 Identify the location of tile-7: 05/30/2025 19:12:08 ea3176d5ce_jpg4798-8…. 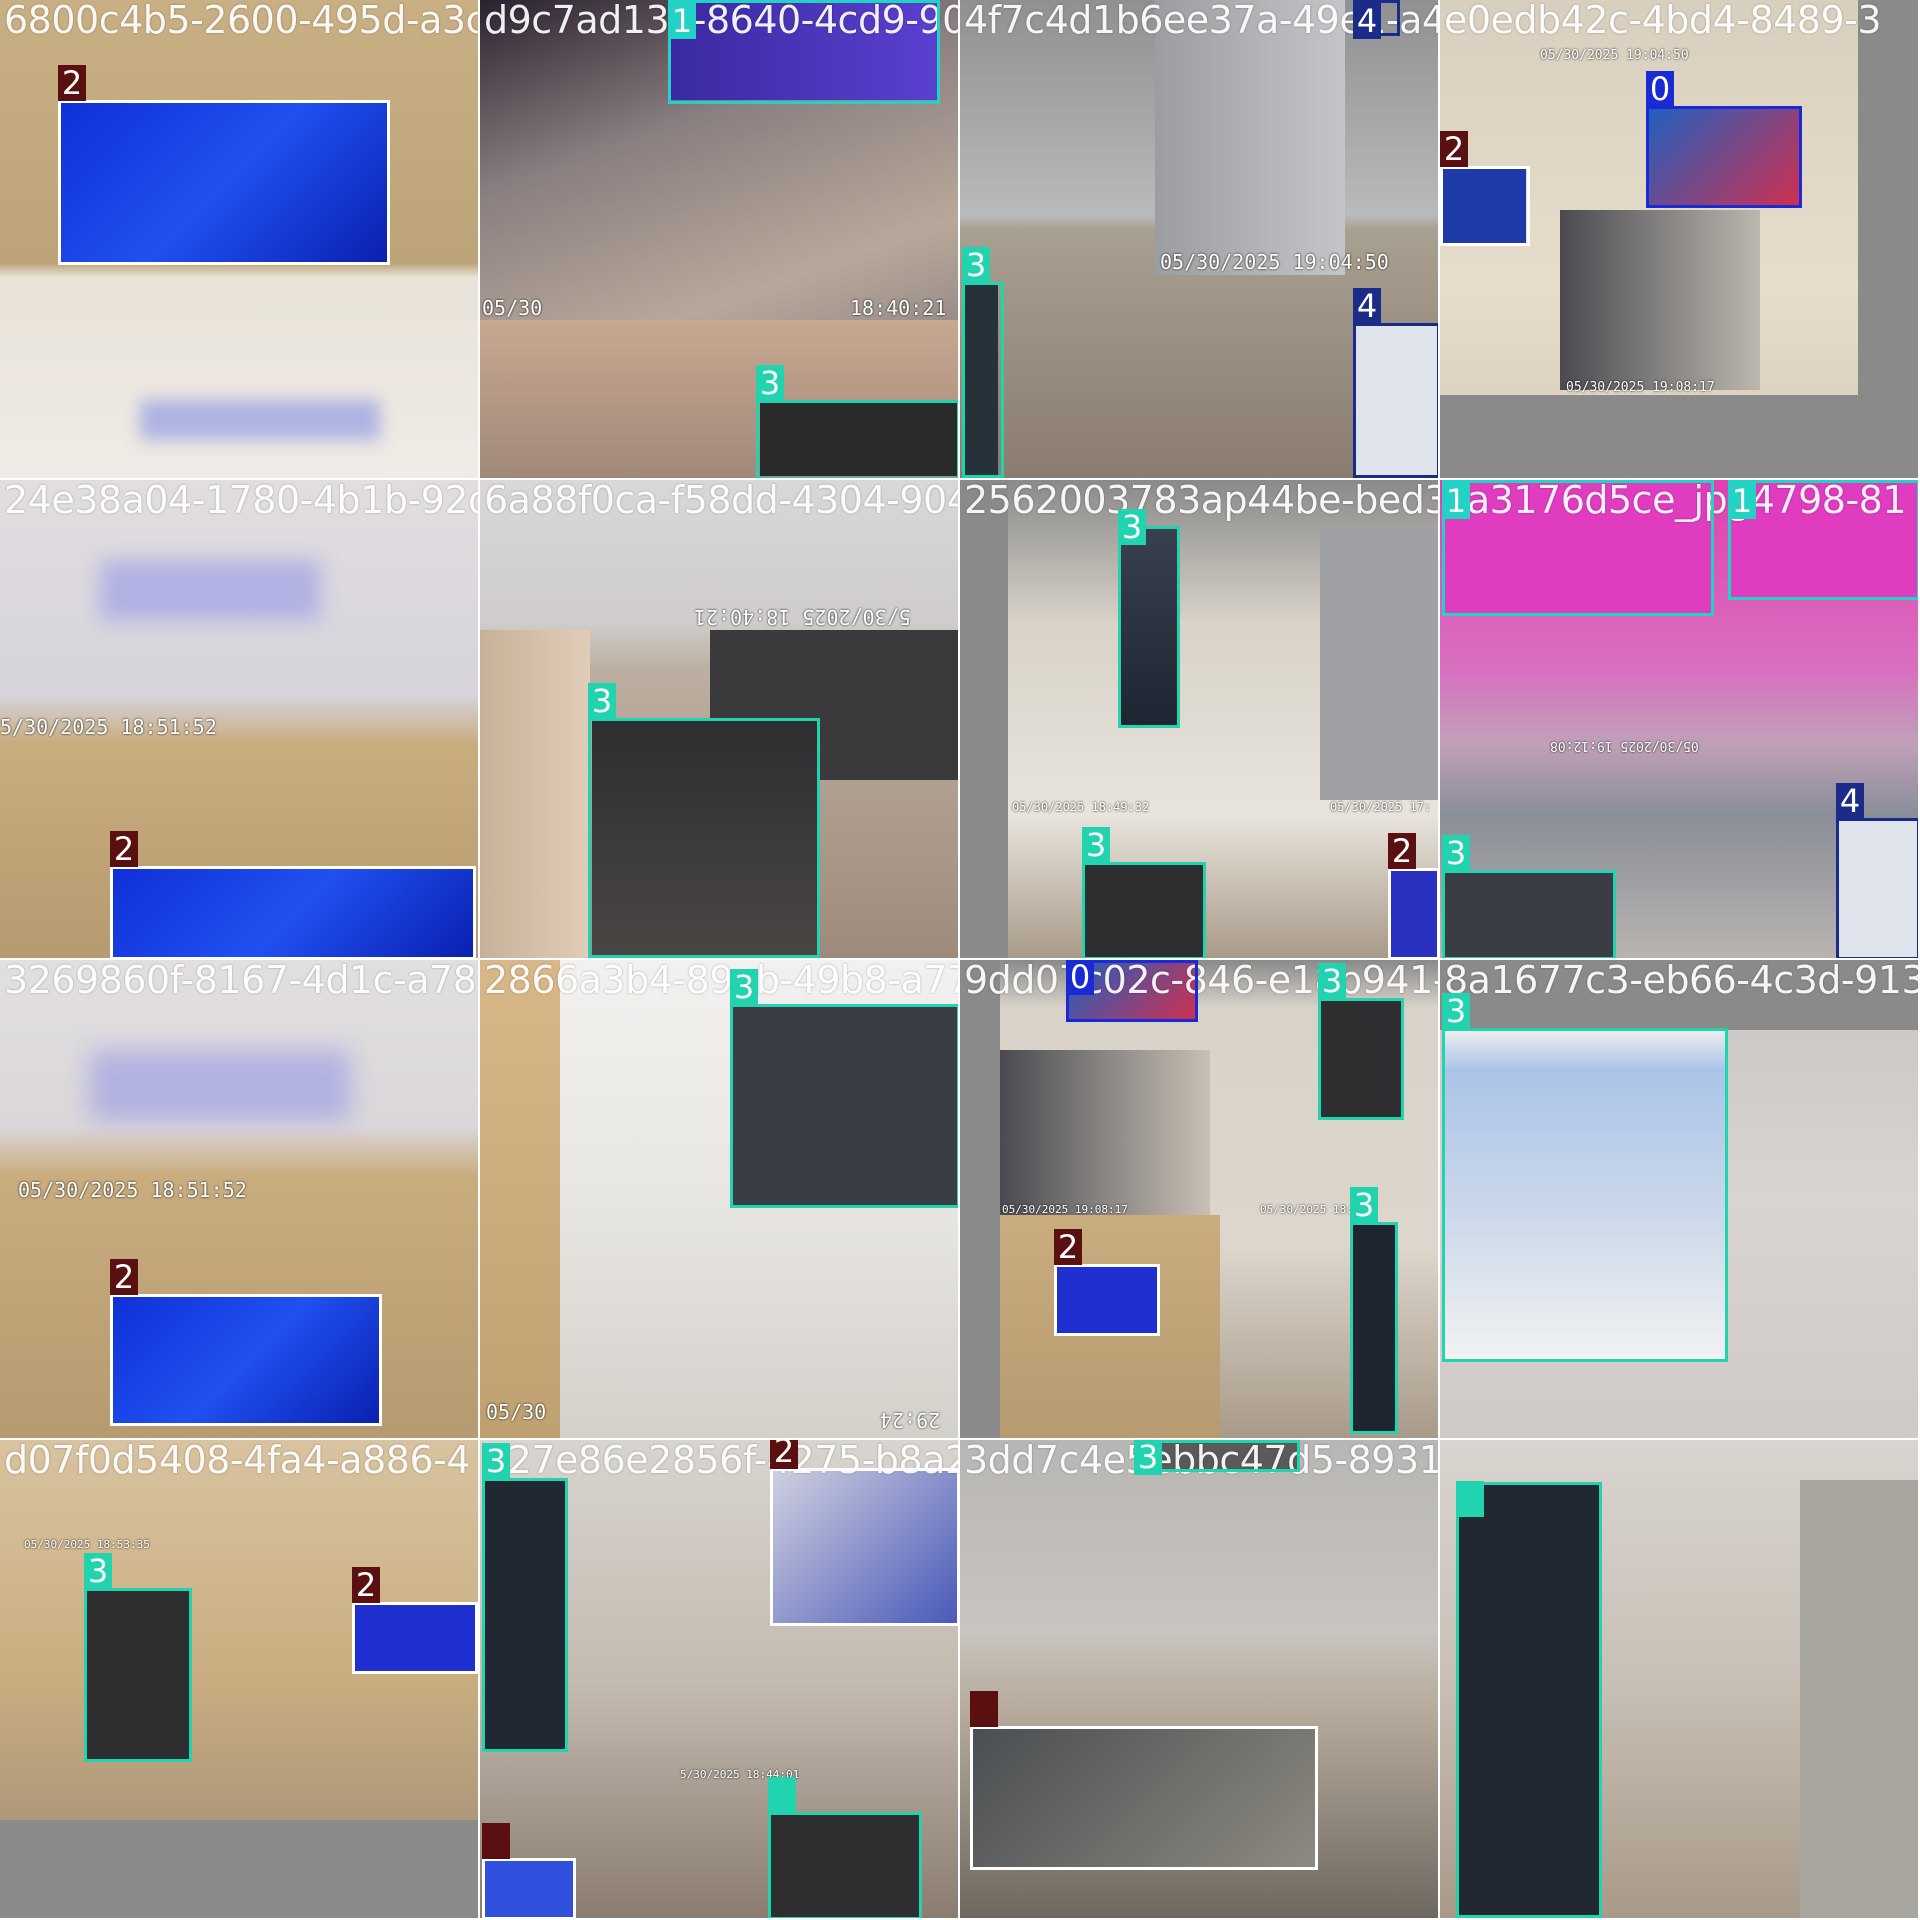
(1680, 720).